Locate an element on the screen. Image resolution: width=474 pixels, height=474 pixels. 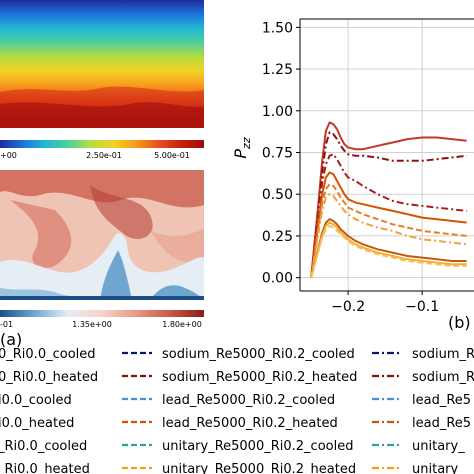
legend-label: lead_Re5000_Ri0.2_heated is located at coordinates (250, 423).